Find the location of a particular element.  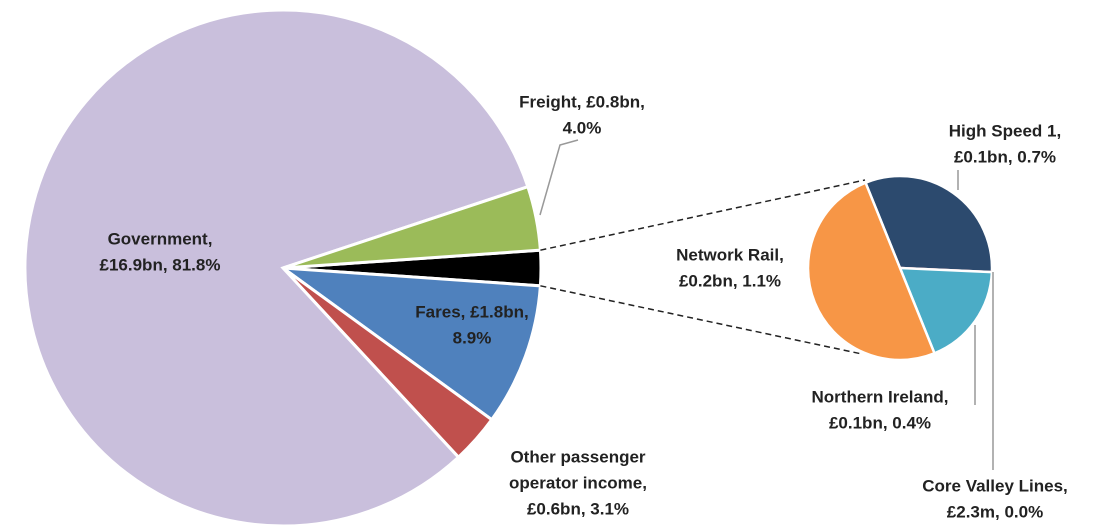

data-label: Other passenger is located at coordinates (577, 456).